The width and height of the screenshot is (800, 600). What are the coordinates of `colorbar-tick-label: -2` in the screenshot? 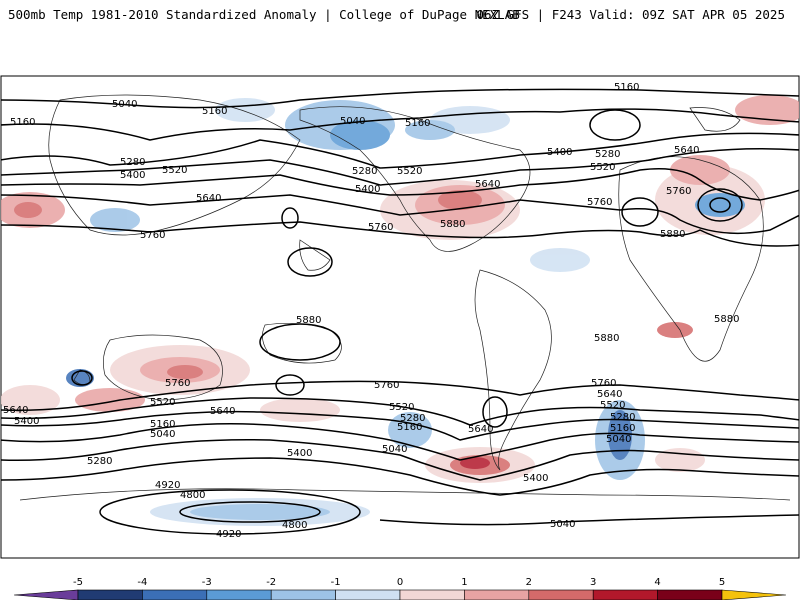 It's located at (271, 582).